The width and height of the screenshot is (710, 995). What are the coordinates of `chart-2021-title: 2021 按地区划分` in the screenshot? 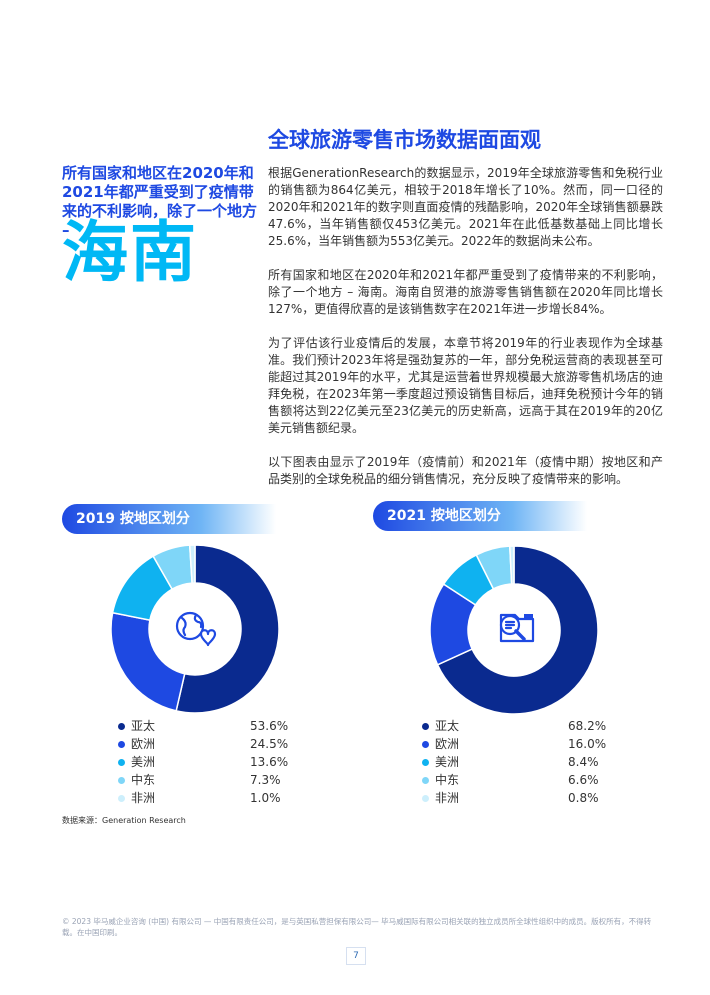 It's located at (480, 516).